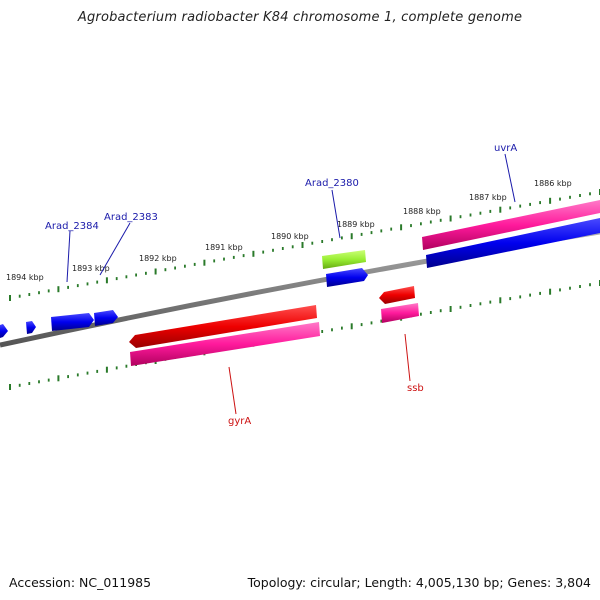 The image size is (600, 600). Describe the element at coordinates (224, 247) in the screenshot. I see `scale-label: 1891 kbp` at that location.